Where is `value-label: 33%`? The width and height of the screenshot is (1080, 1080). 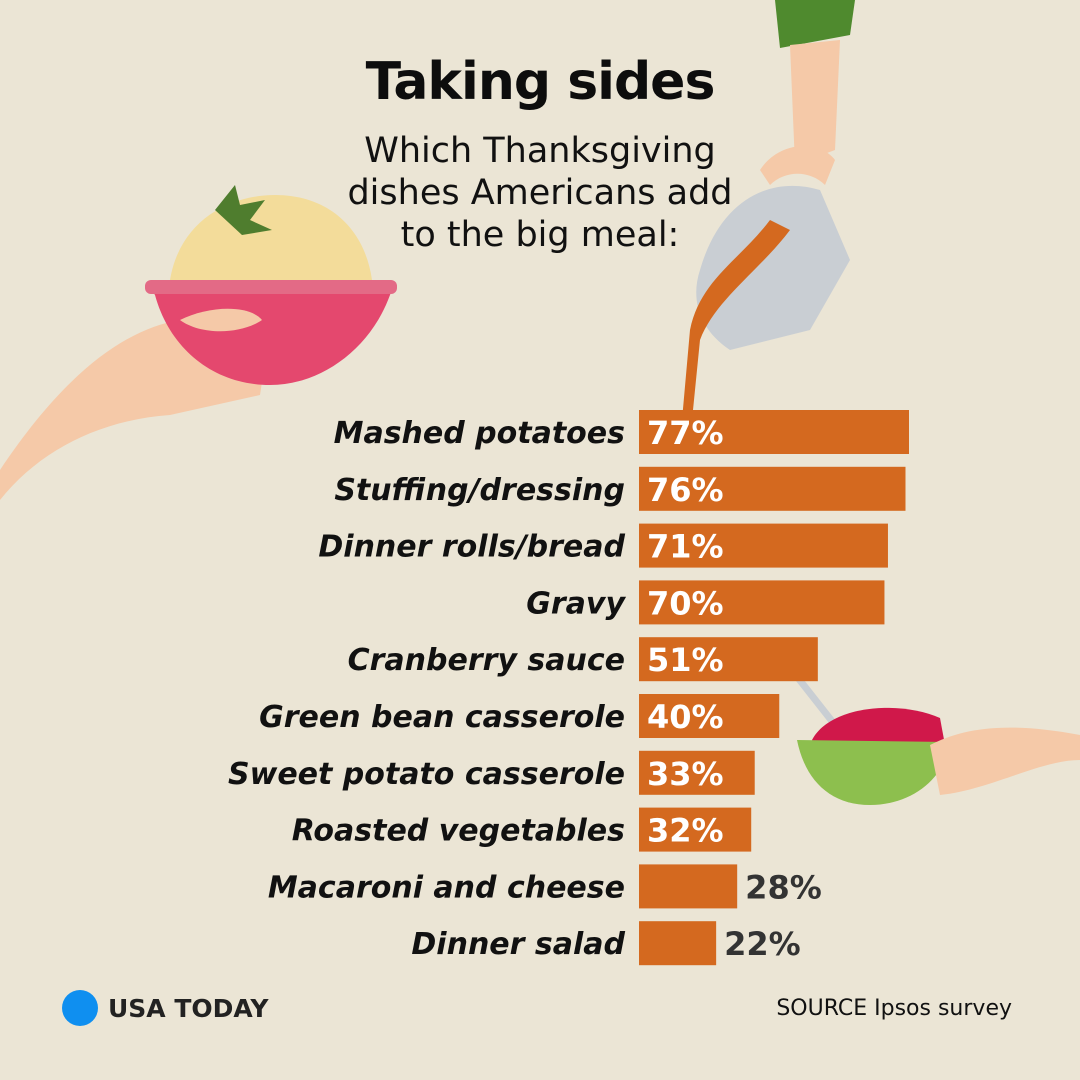 value-label: 33% is located at coordinates (685, 774).